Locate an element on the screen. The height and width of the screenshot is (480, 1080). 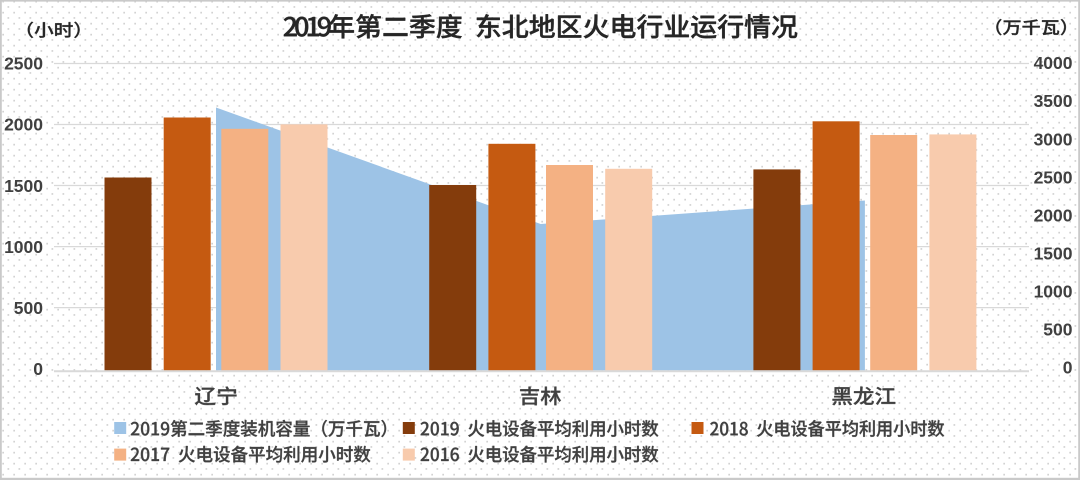
svg-text: 4000 is located at coordinates (1053, 63).